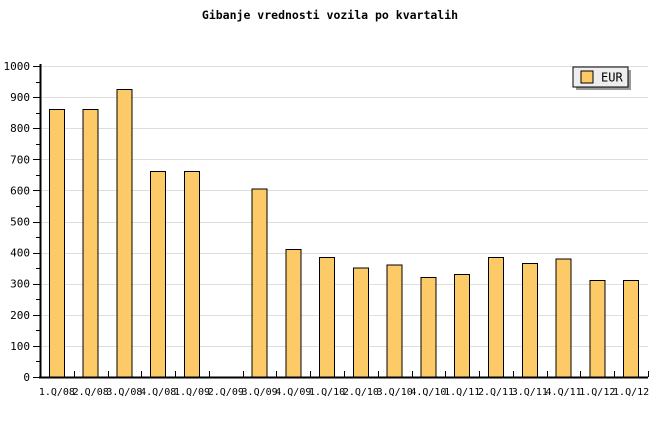 The width and height of the screenshot is (660, 440). What do you see at coordinates (330, 15) in the screenshot?
I see `chart-title: Gibanje vrednosti vozila po kvartalih` at bounding box center [330, 15].